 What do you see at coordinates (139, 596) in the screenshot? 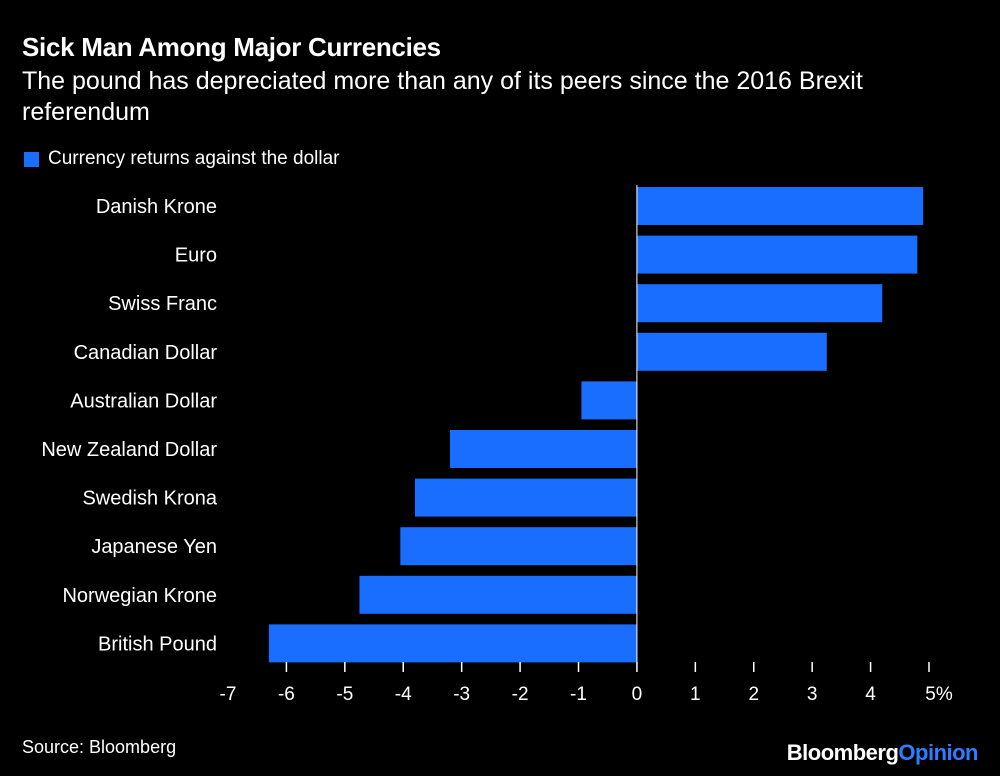
I see `category-label: Norwegian Krone` at bounding box center [139, 596].